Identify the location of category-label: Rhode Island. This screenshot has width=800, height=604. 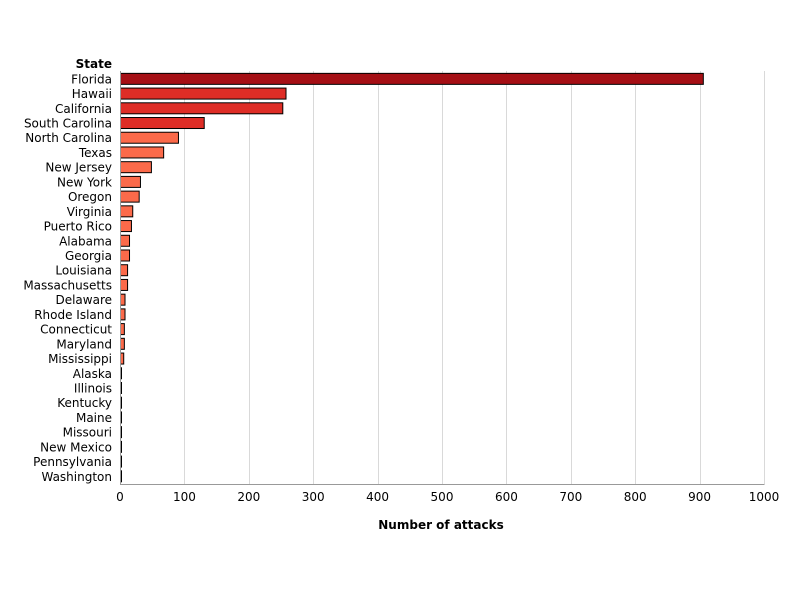
(73, 315).